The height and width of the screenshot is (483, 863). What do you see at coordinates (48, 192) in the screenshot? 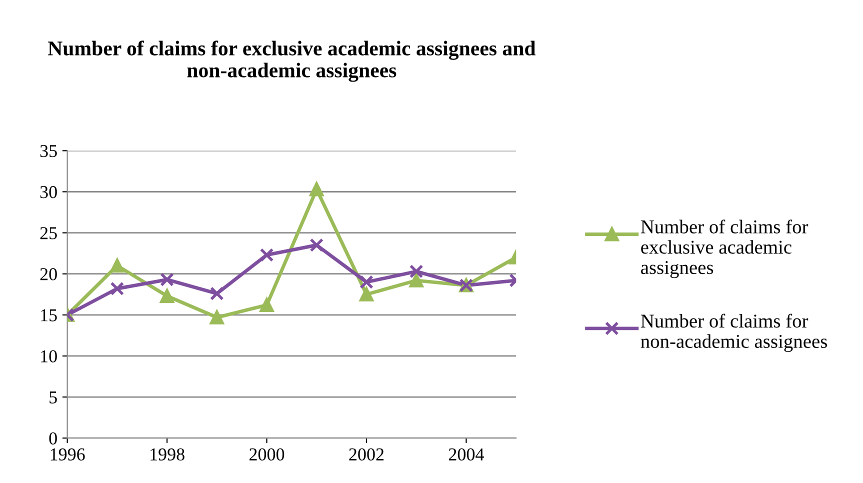
I see `y-tick-label: 30` at bounding box center [48, 192].